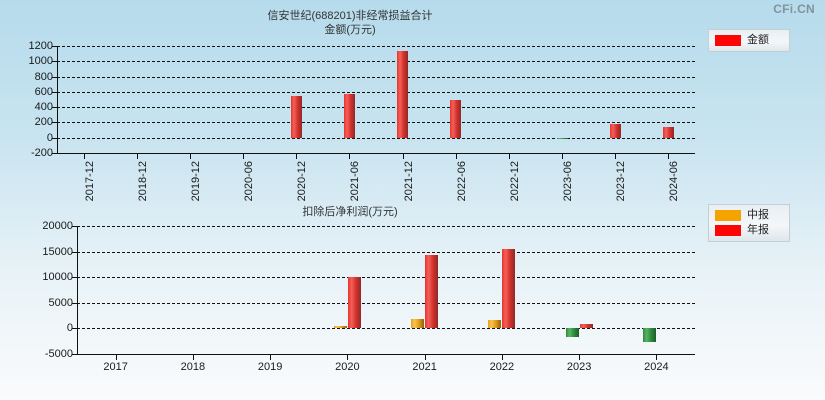 The width and height of the screenshot is (825, 400). Describe the element at coordinates (562, 138) in the screenshot. I see `bar-金额-2023-06` at that location.